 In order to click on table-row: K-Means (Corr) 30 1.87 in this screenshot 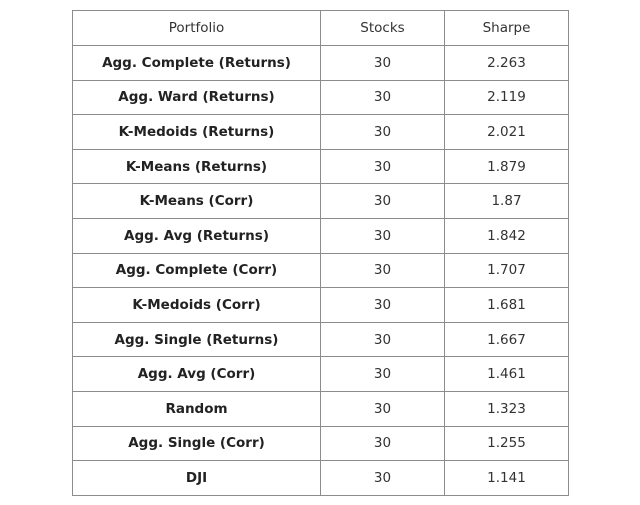, I will do `click(320, 201)`.